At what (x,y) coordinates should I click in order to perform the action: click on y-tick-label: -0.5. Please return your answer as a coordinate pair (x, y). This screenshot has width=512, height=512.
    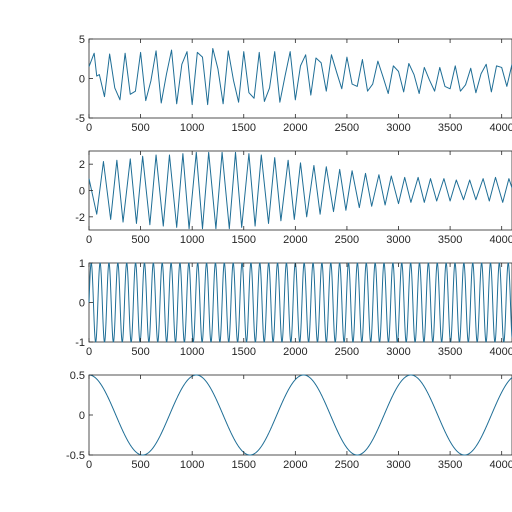
    Looking at the image, I should click on (75, 456).